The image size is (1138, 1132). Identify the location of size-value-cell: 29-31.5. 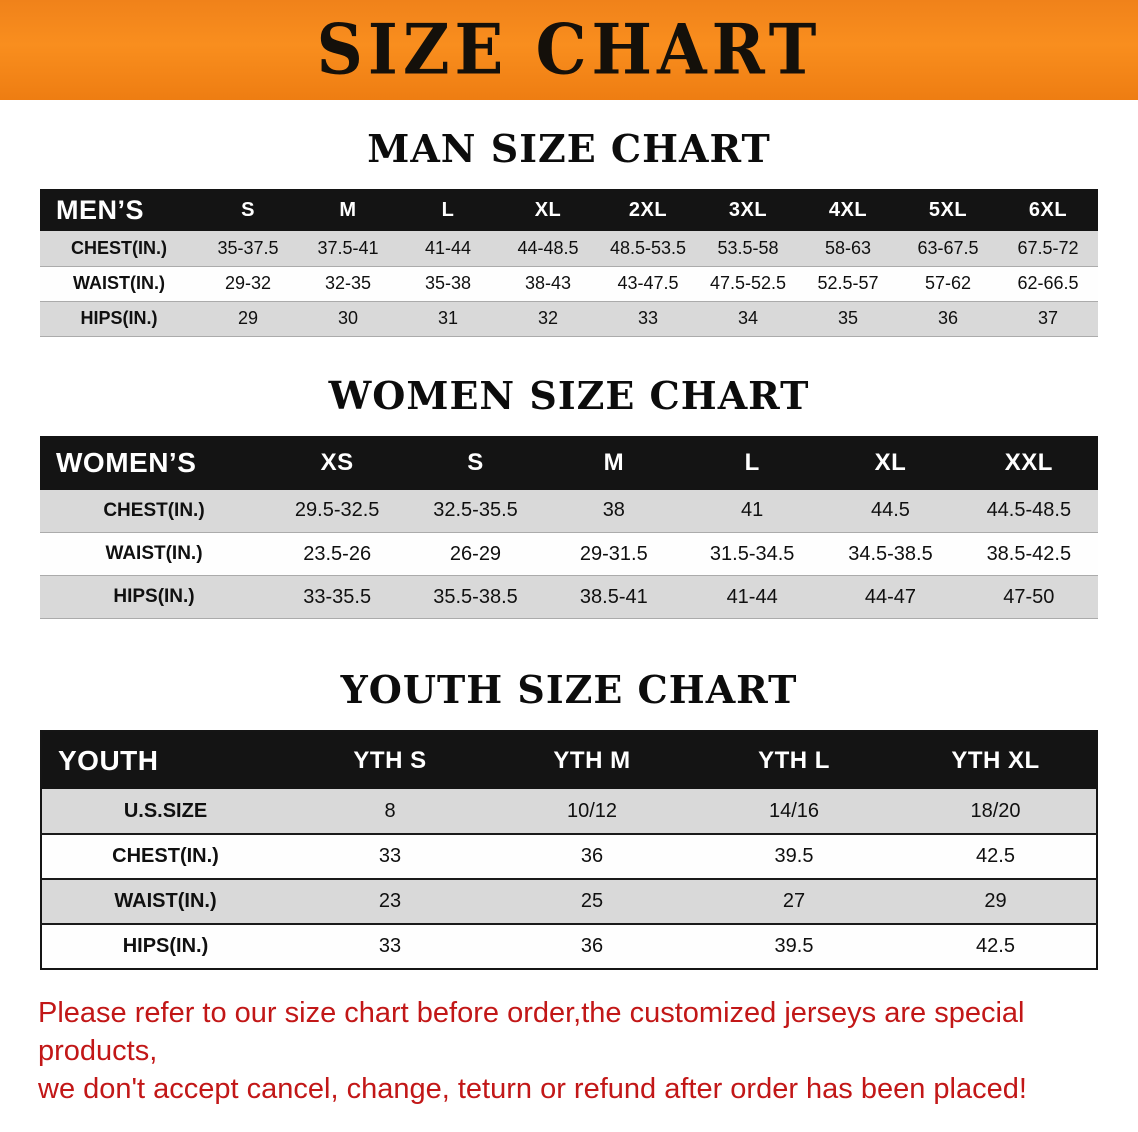
(613, 553).